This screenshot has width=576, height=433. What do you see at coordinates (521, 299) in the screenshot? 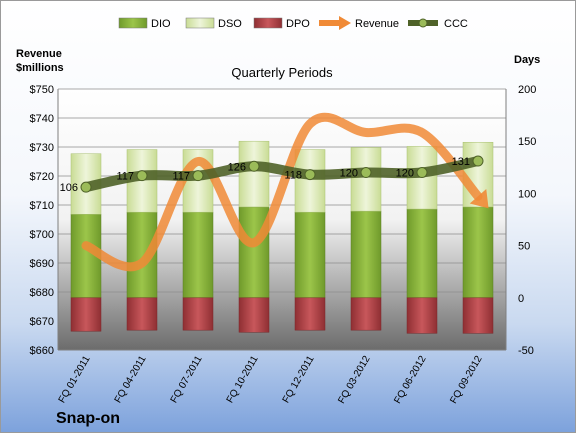
I see `right-tick-label: 0` at bounding box center [521, 299].